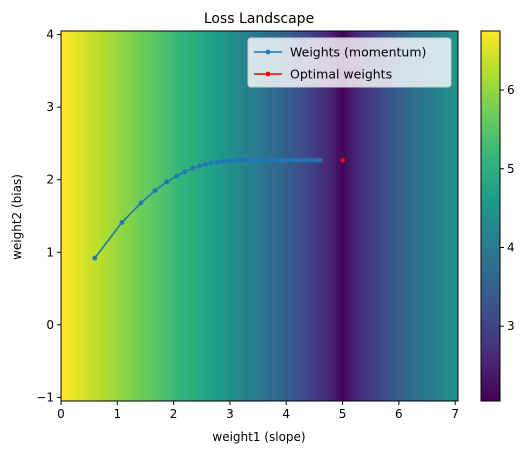  Describe the element at coordinates (50, 107) in the screenshot. I see `y-tick-label: 3` at that location.